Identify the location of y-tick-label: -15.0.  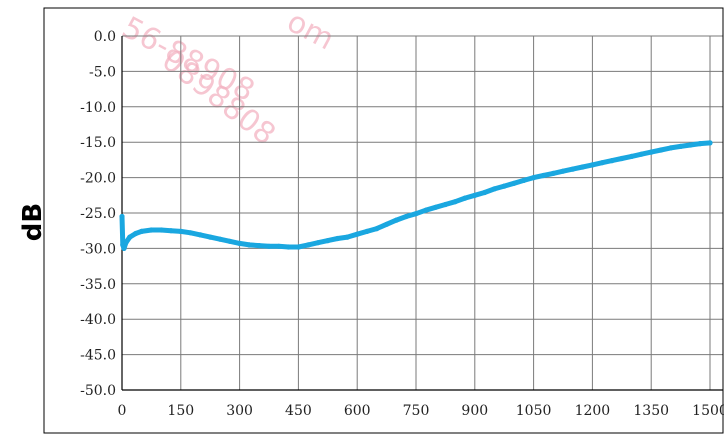
(98, 143).